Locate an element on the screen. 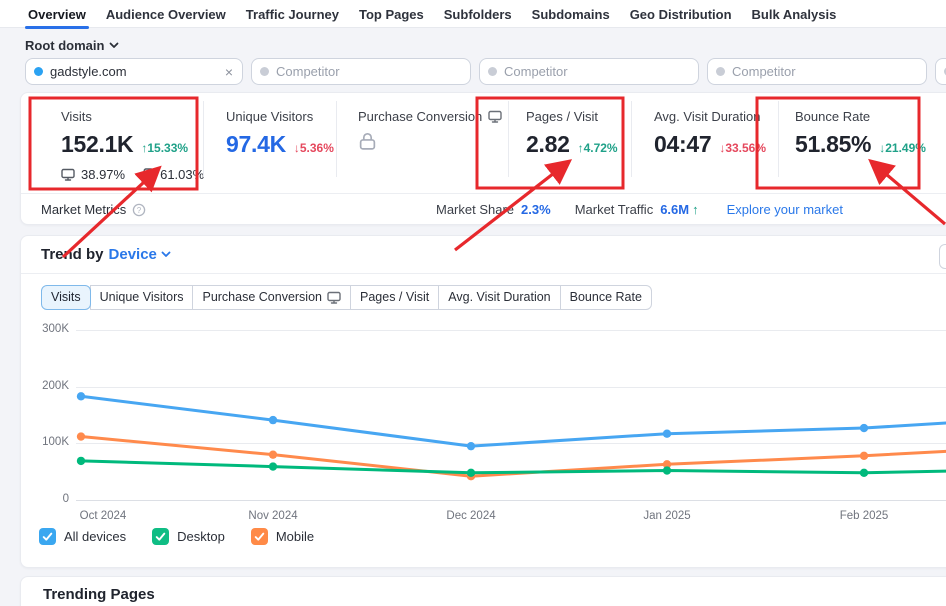  metric-bounce-rate: Bounce Rate 51.85% ↓21.49% is located at coordinates (860, 133).